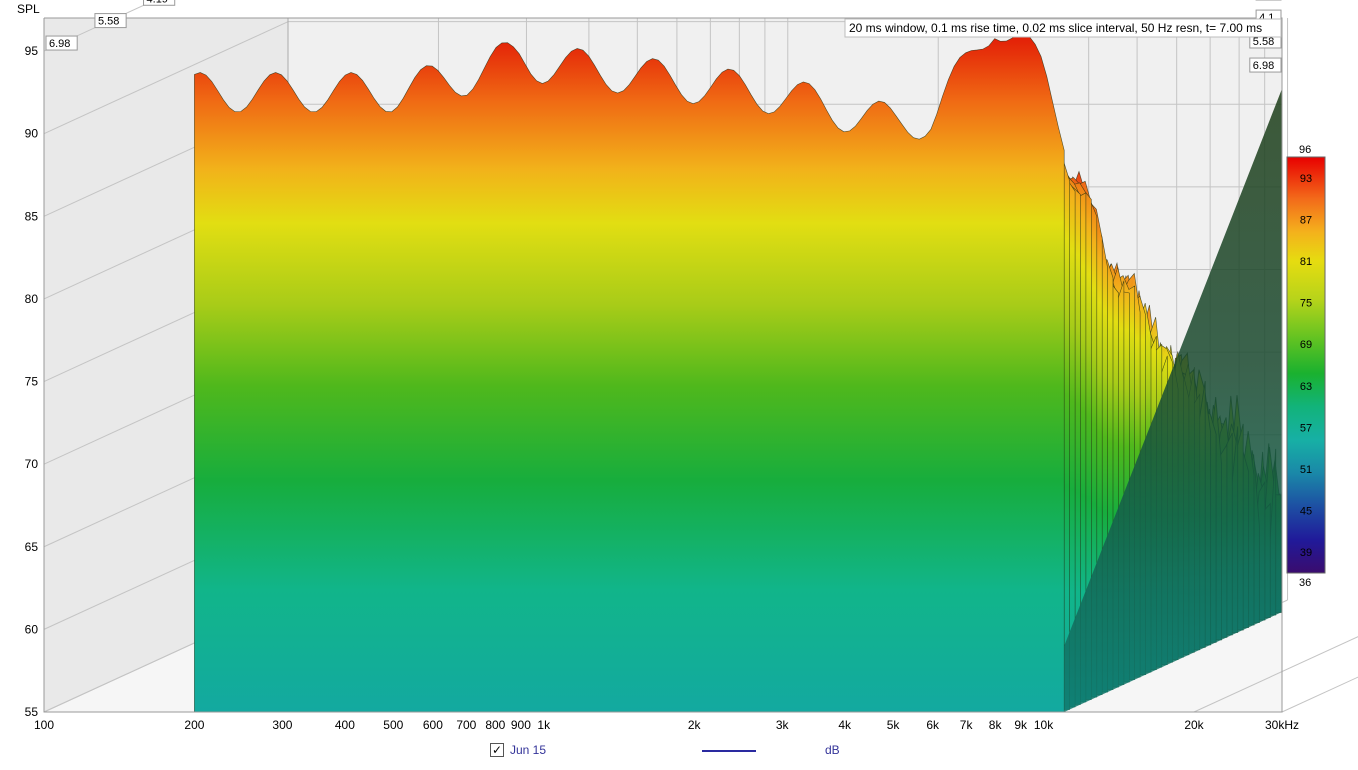 The width and height of the screenshot is (1358, 770). I want to click on x-tick-label: 8k, so click(996, 725).